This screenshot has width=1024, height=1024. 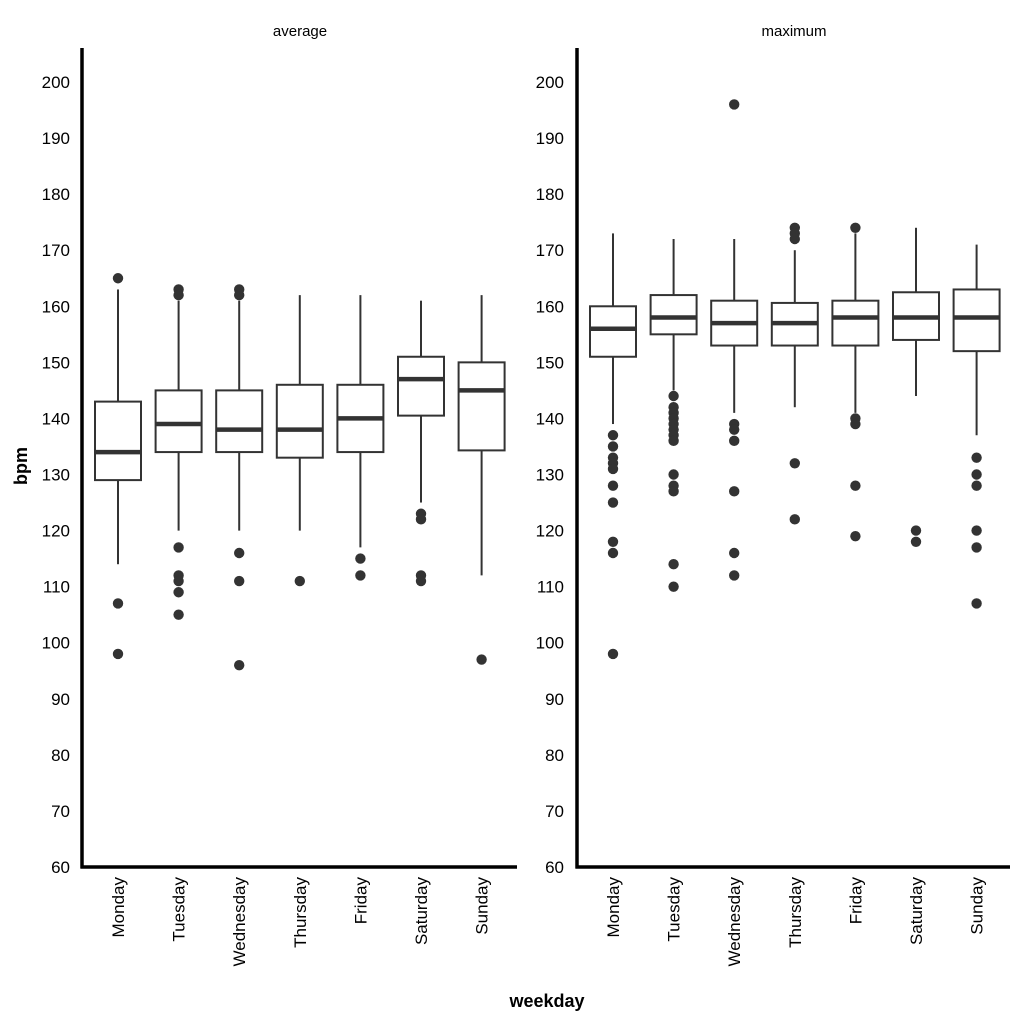 What do you see at coordinates (56, 643) in the screenshot?
I see `y-tick-label: 100` at bounding box center [56, 643].